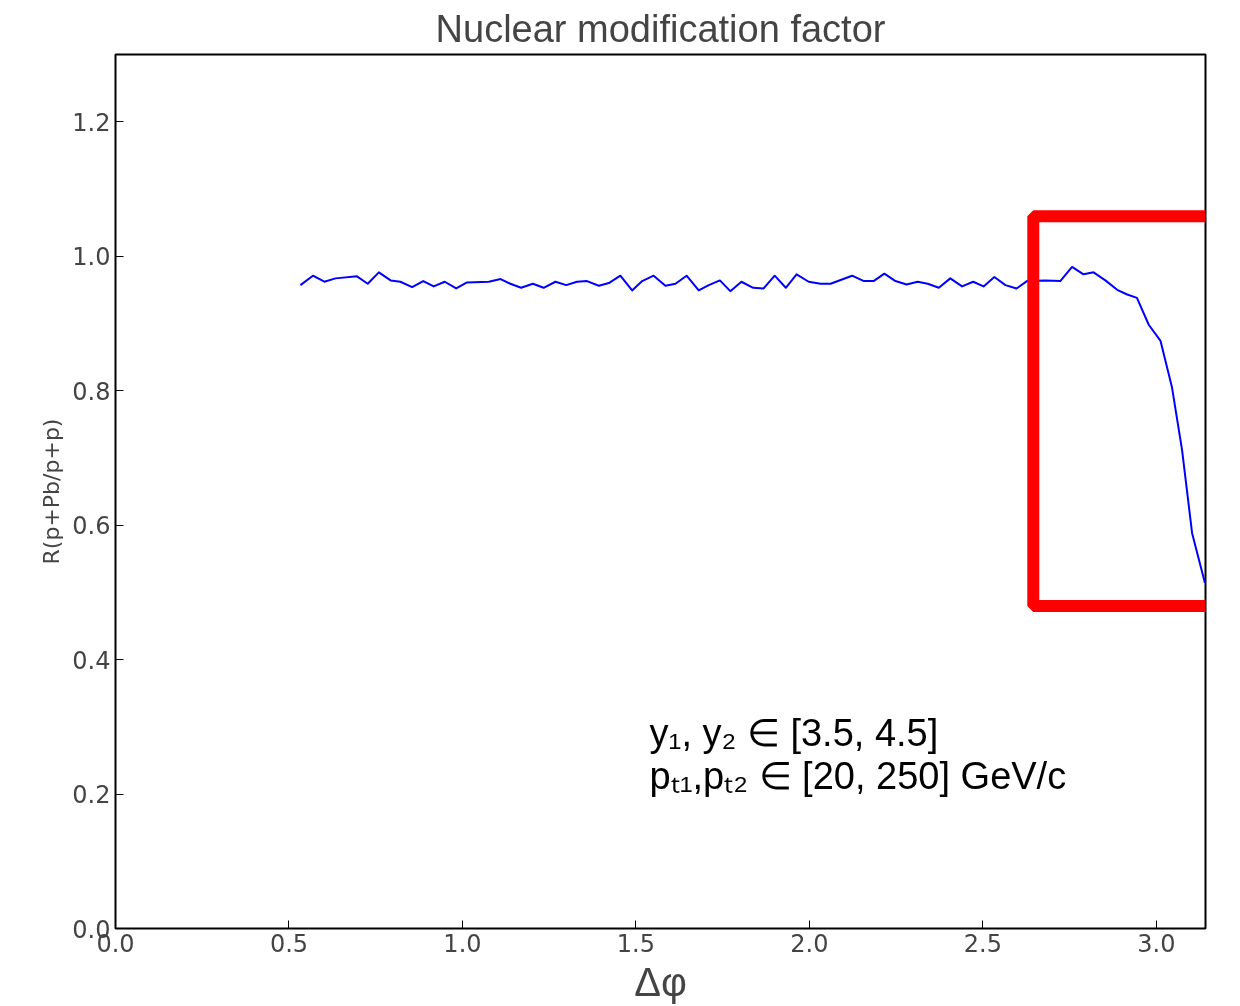 Image resolution: width=1240 pixels, height=1006 pixels. Describe the element at coordinates (91, 257) in the screenshot. I see `y-tick-label: 1.0` at that location.